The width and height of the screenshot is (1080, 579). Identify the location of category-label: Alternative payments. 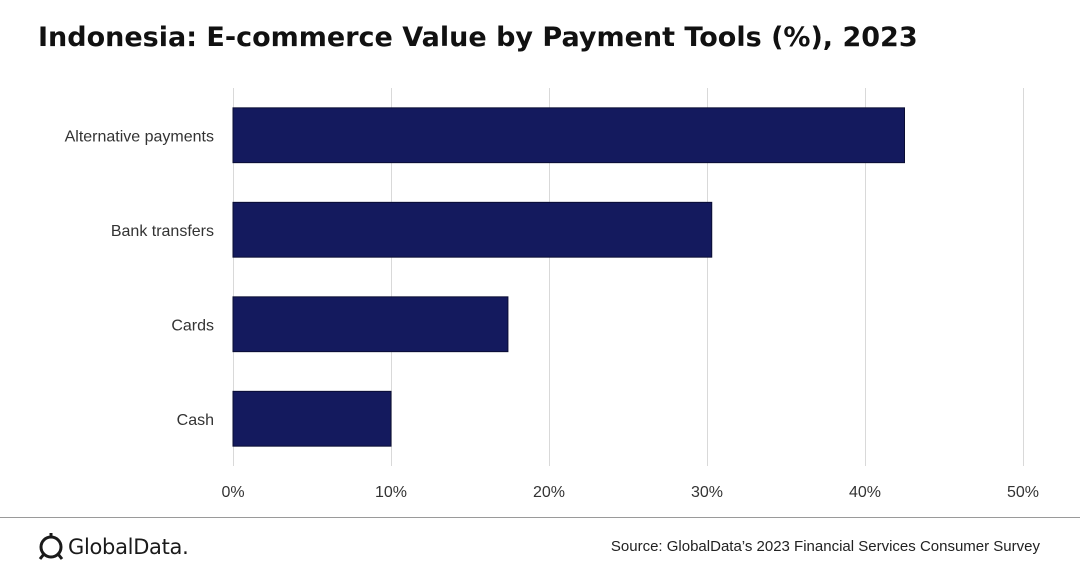
(139, 136).